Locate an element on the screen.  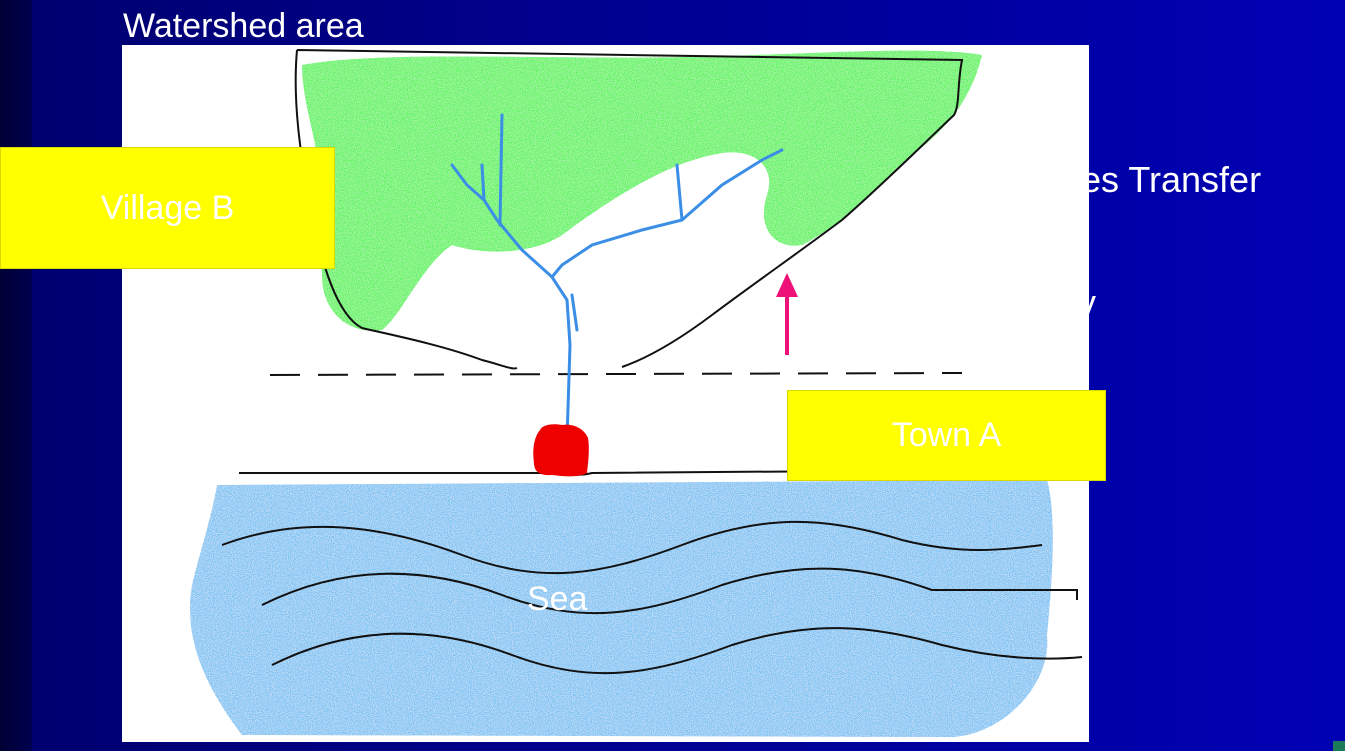
arrow-icon is located at coordinates (787, 314).